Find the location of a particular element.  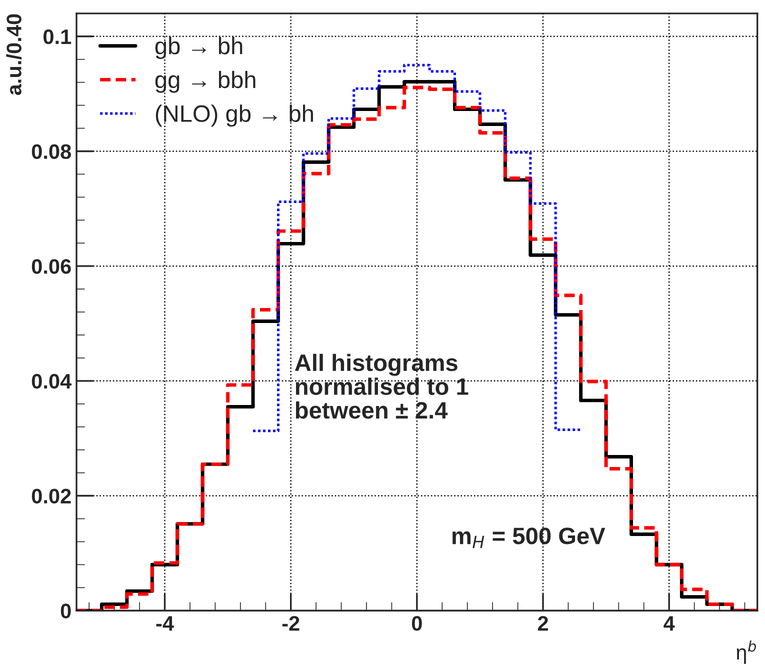

legend-label: (NLO) gb → bh is located at coordinates (234, 115).